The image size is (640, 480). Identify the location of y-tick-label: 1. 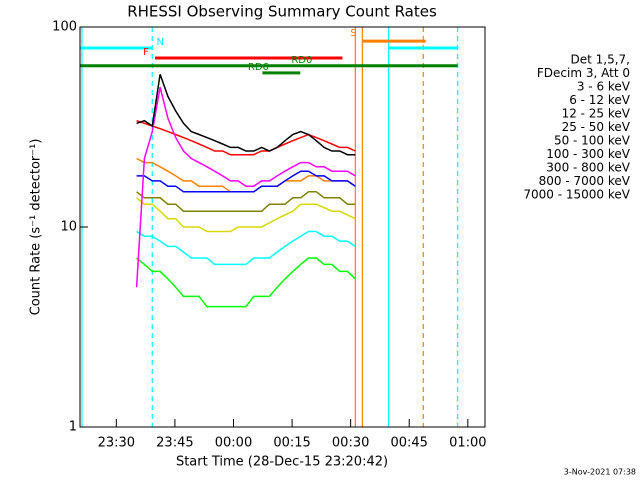
(73, 427).